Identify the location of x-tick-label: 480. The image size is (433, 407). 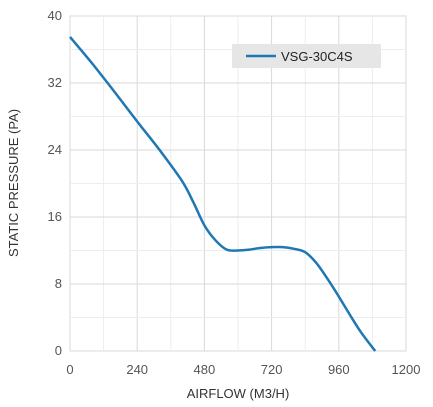
(205, 369).